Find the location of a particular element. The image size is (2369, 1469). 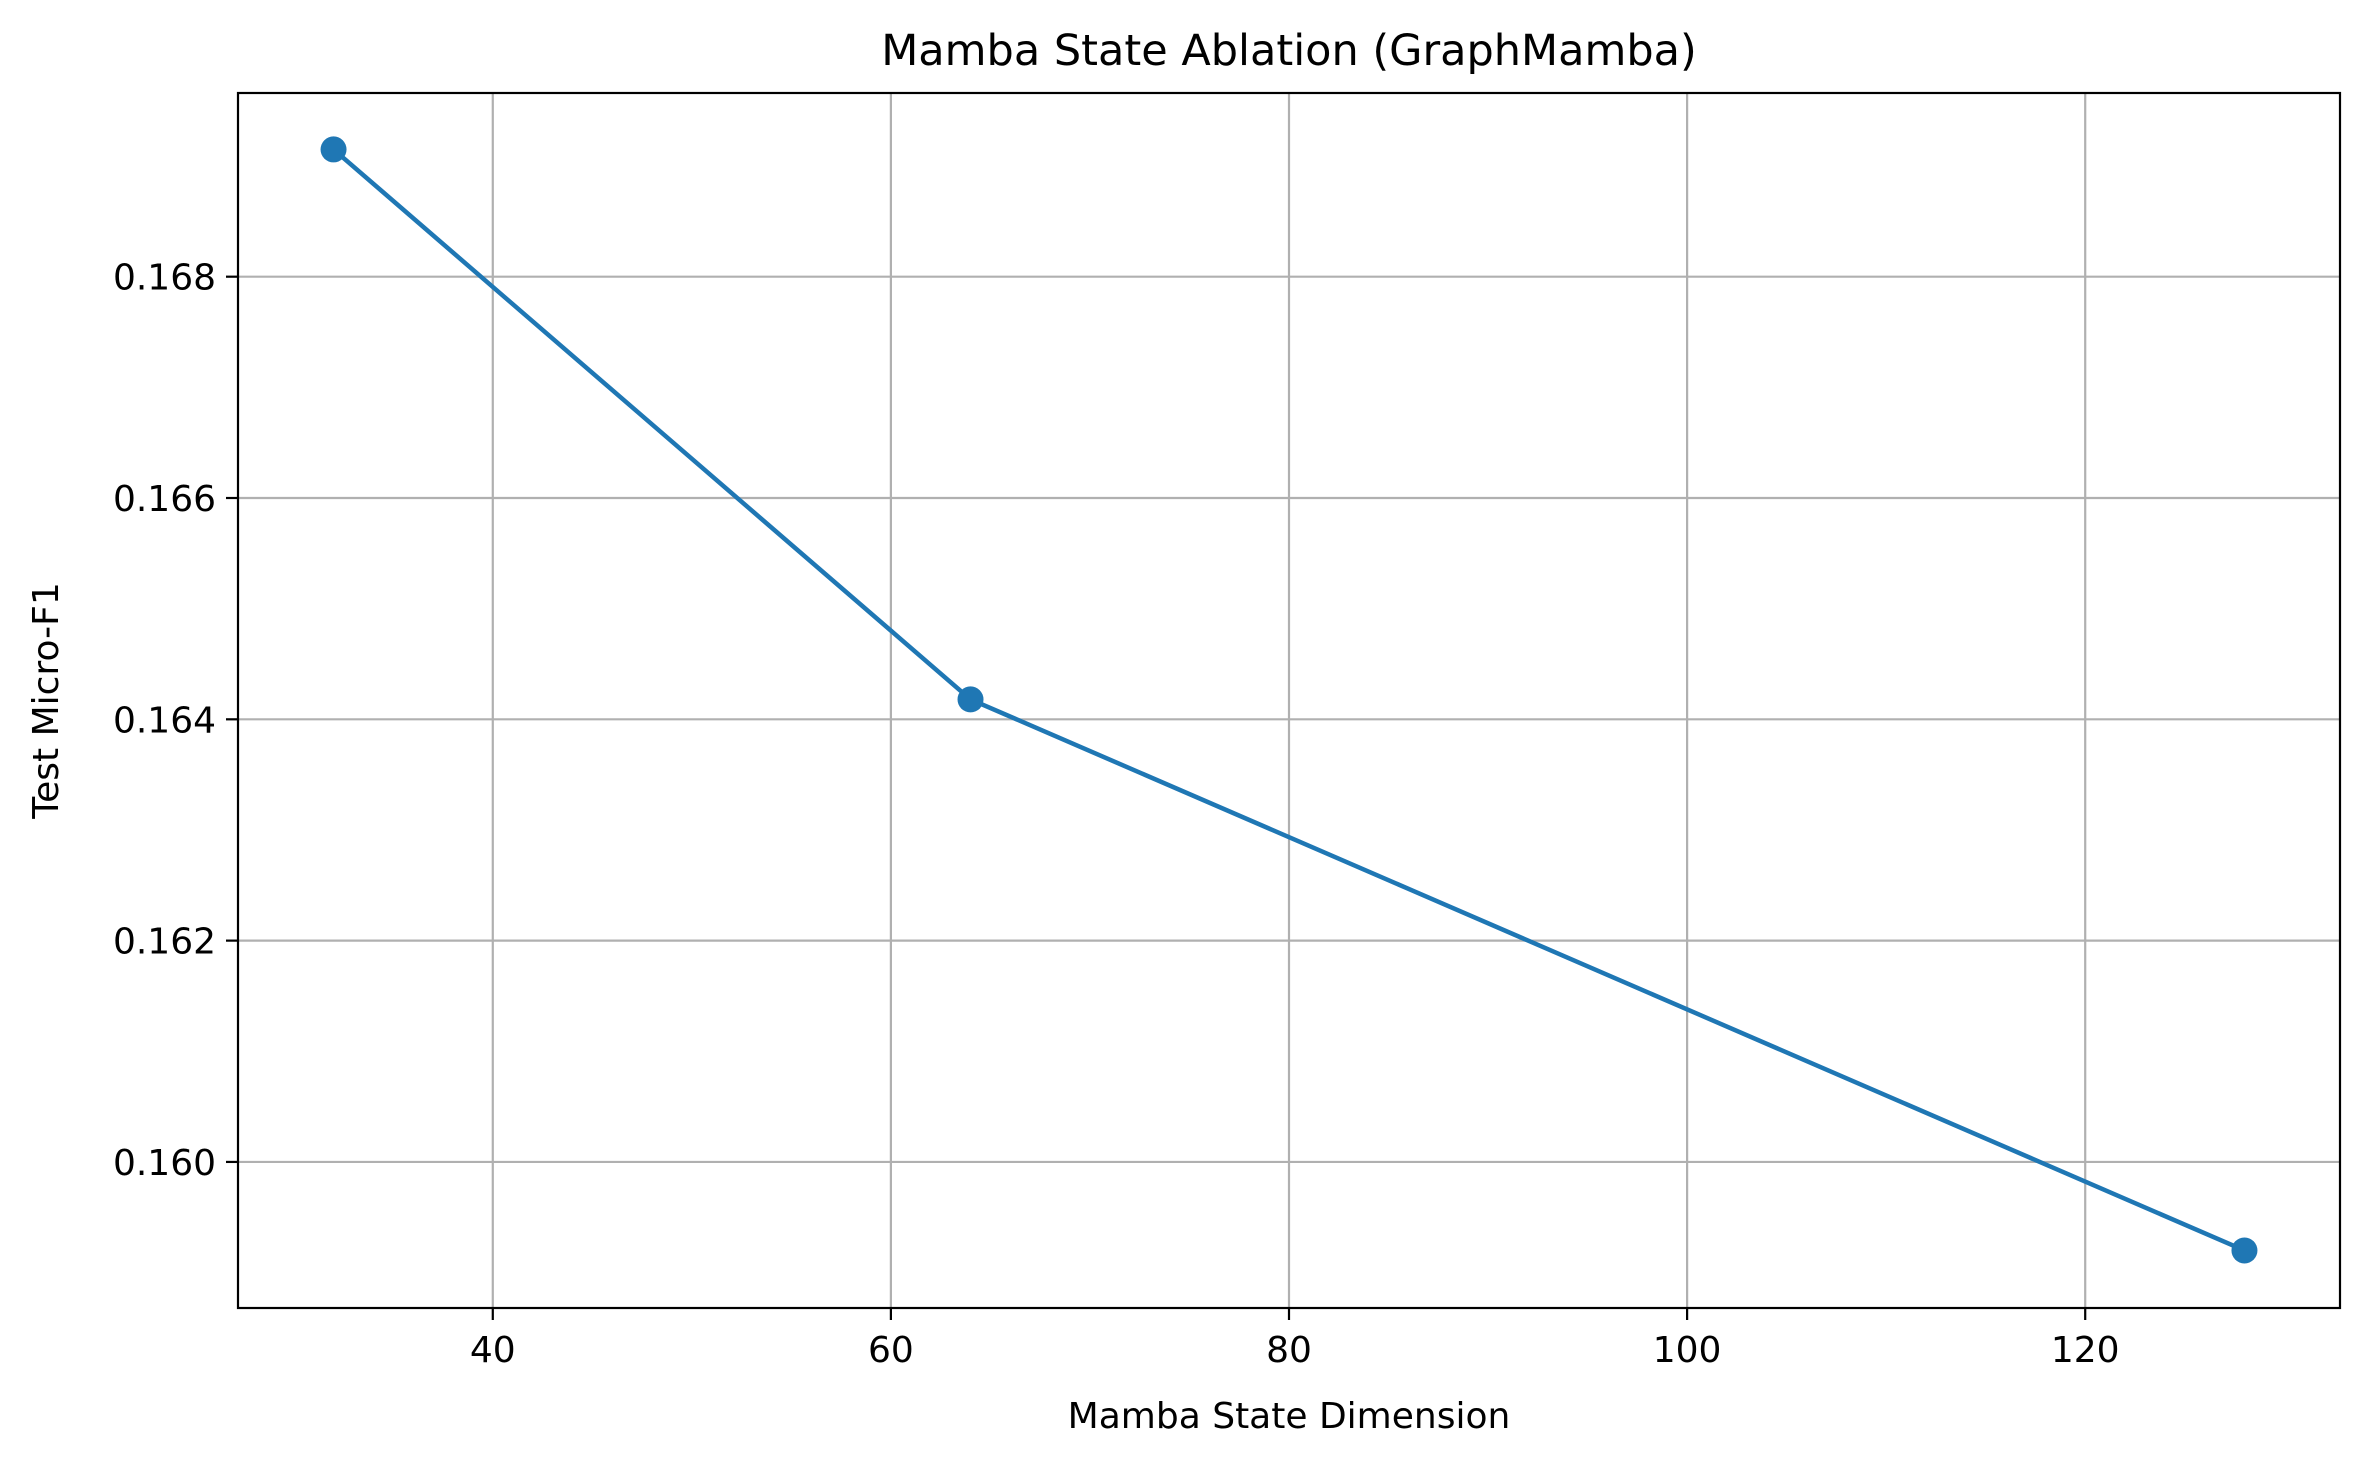

y-axis-label: Test Micro-F1 is located at coordinates (46, 701).